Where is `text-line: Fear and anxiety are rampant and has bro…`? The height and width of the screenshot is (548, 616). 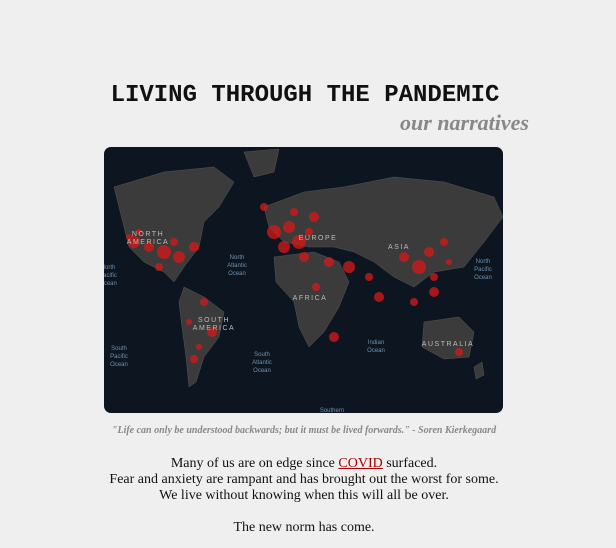
text-line: Fear and anxiety are rampant and has bro… is located at coordinates (304, 479).